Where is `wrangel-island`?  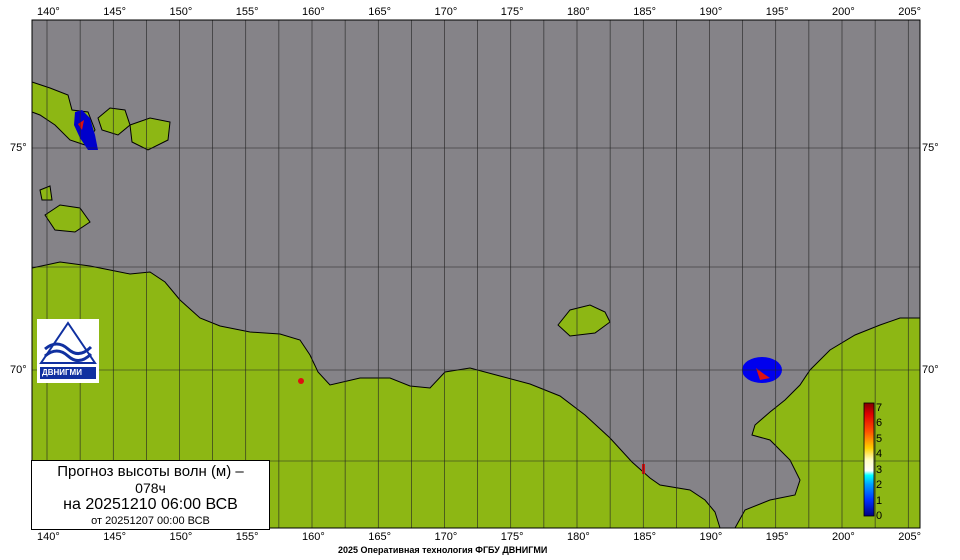
wrangel-island is located at coordinates (584, 320).